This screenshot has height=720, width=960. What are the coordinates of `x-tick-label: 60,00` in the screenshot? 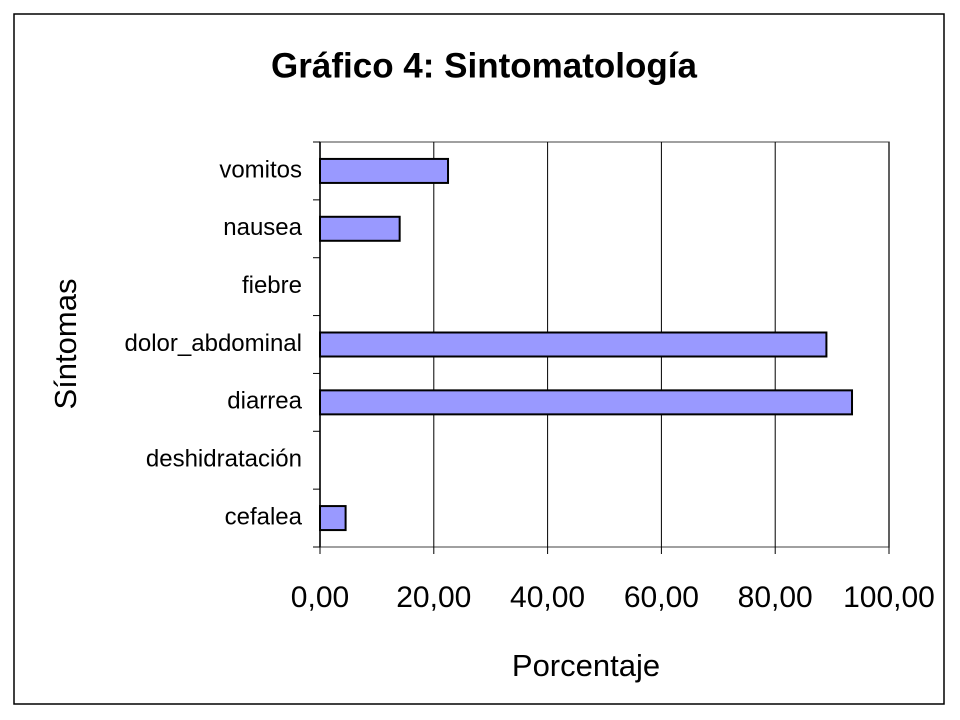 It's located at (661, 597).